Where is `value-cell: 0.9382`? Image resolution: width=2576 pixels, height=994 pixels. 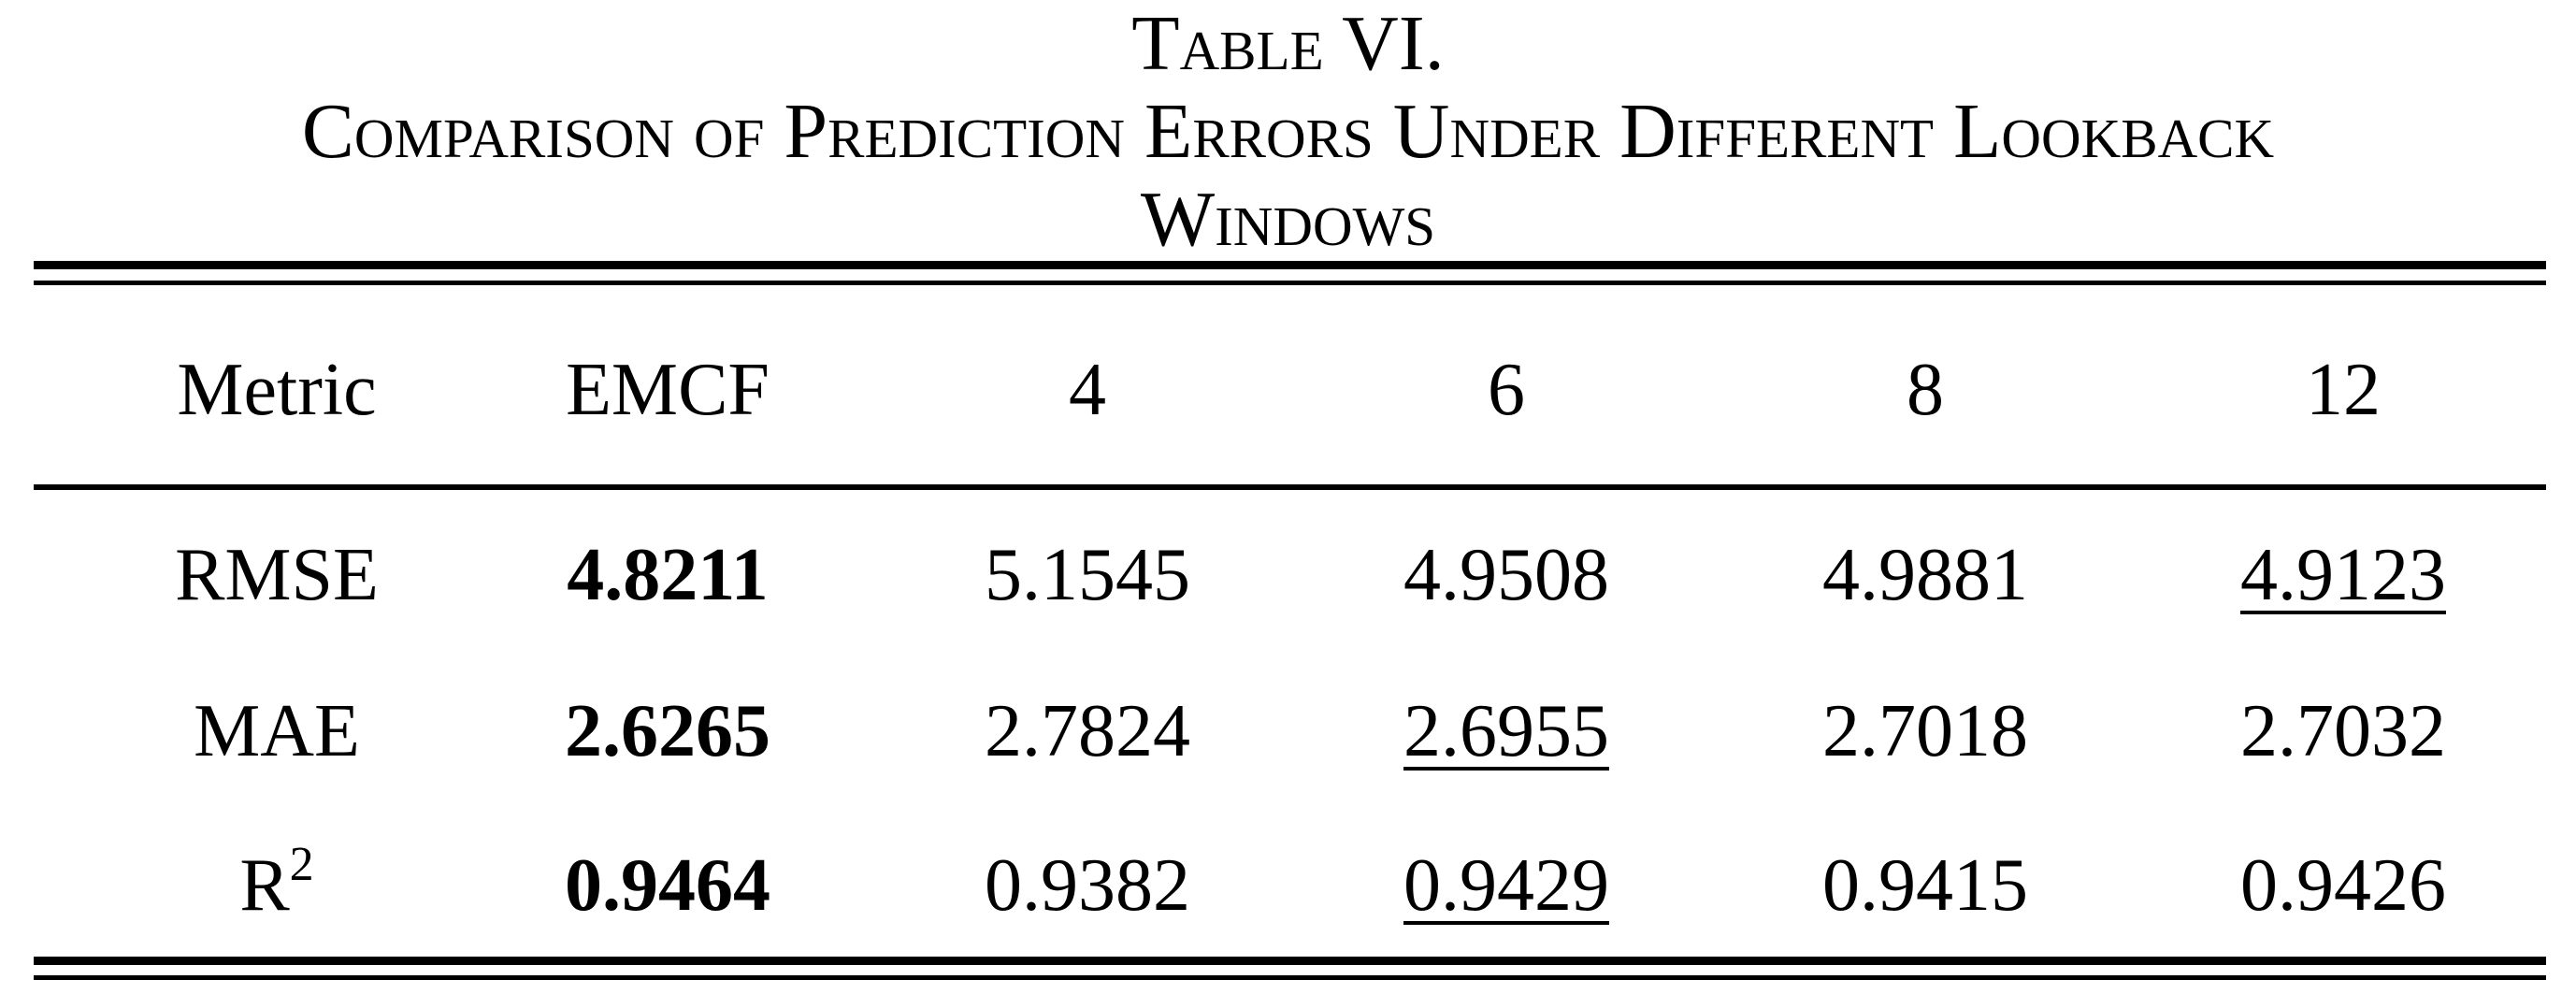
value-cell: 0.9382 is located at coordinates (1087, 885).